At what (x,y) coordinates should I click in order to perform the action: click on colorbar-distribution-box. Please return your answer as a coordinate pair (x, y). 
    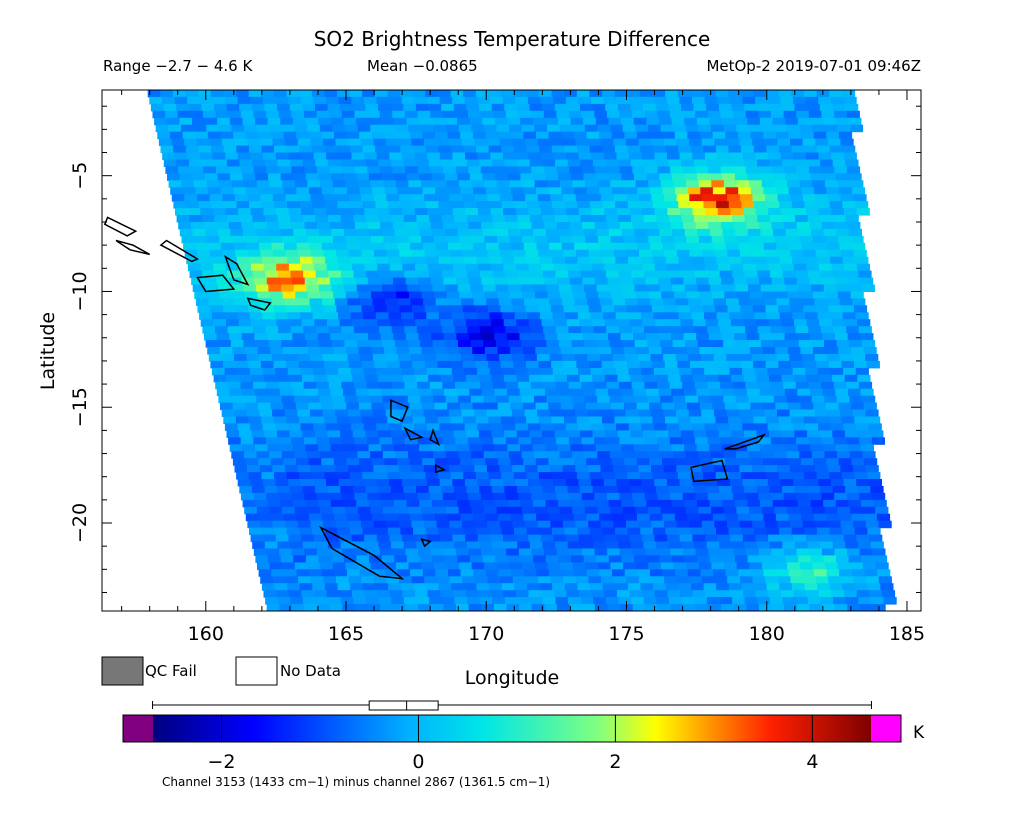
    Looking at the image, I should click on (512, 705).